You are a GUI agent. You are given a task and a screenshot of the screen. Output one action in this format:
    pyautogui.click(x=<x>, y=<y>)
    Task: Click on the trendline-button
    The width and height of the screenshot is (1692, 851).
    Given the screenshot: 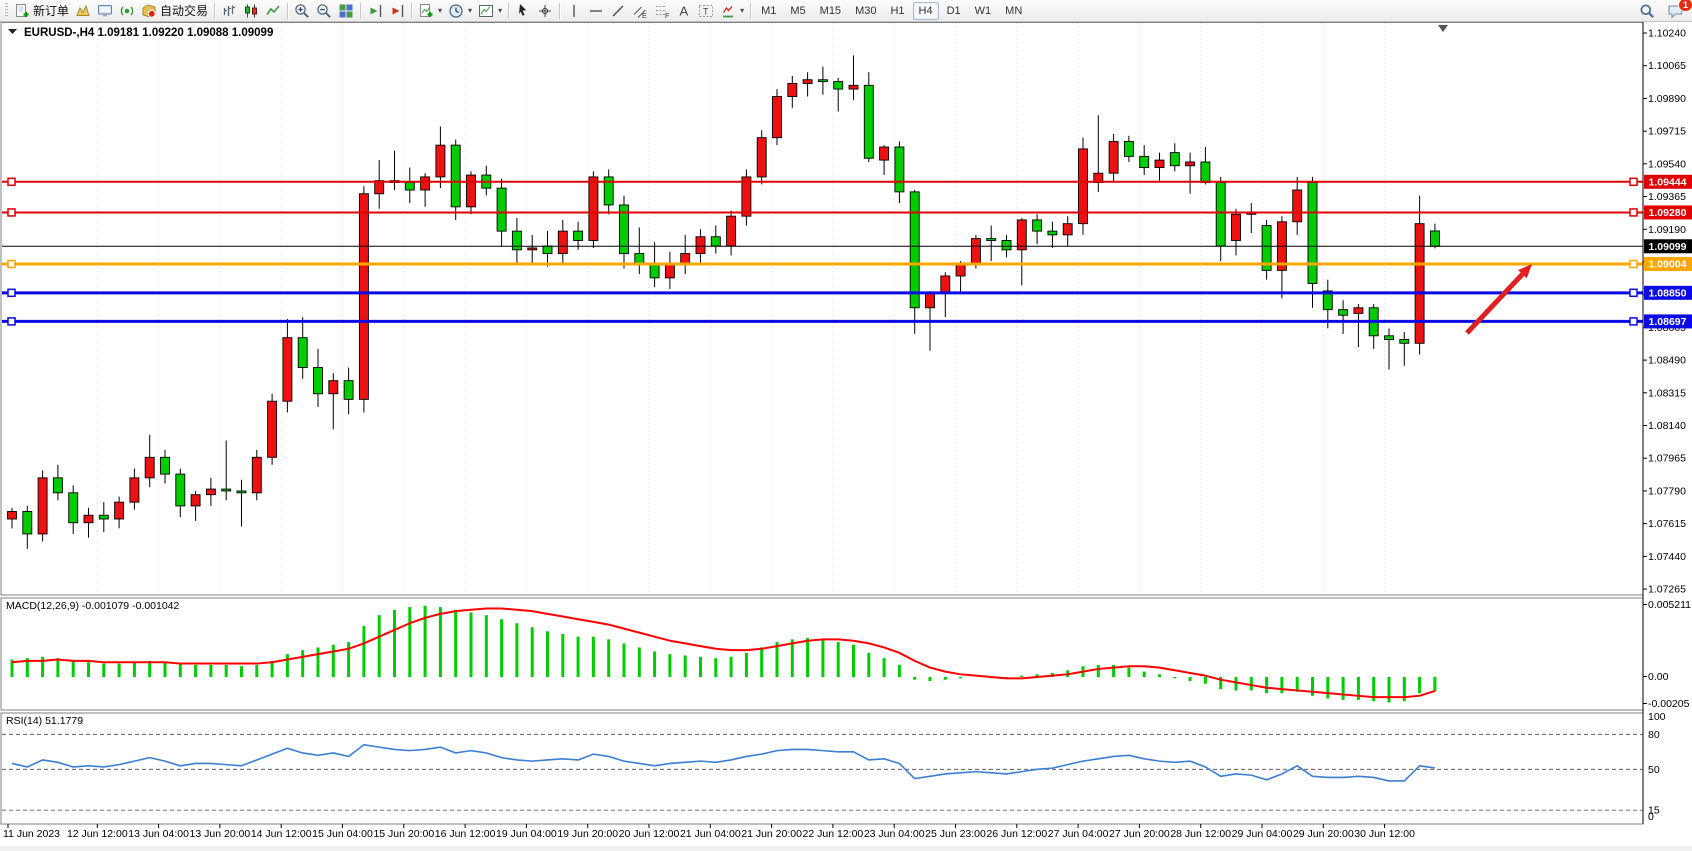 What is the action you would take?
    pyautogui.click(x=618, y=11)
    